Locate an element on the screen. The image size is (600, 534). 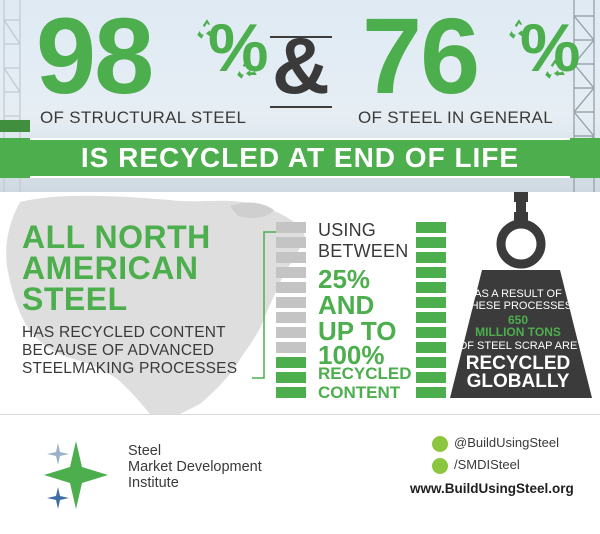
north-america-subtitle-line: STEELMAKING PROCESSES is located at coordinates (130, 368).